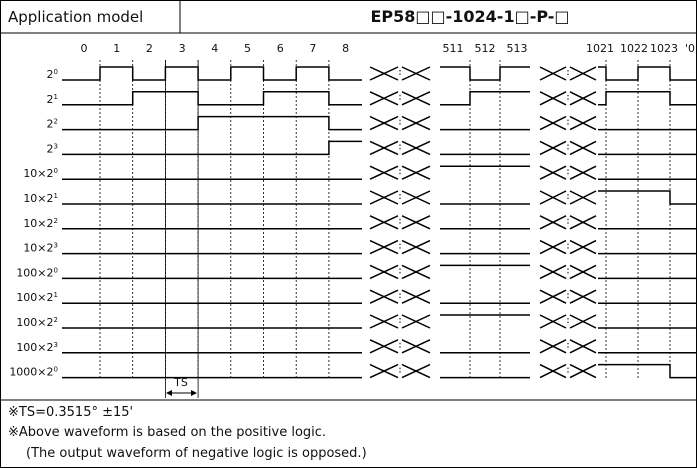 The image size is (697, 468). What do you see at coordinates (182, 48) in the screenshot?
I see `column-label: 3` at bounding box center [182, 48].